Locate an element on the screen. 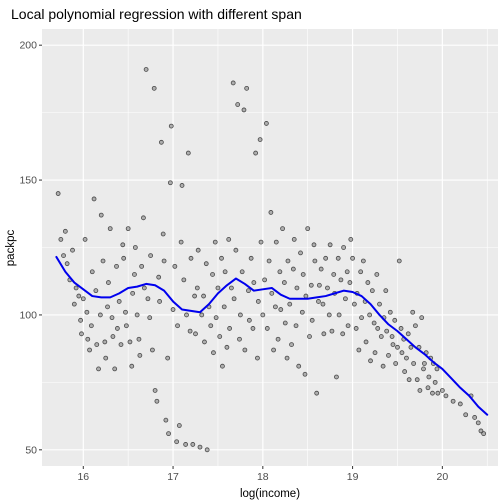 Image resolution: width=504 pixels, height=504 pixels. y-tick-label: 50 is located at coordinates (31, 450).